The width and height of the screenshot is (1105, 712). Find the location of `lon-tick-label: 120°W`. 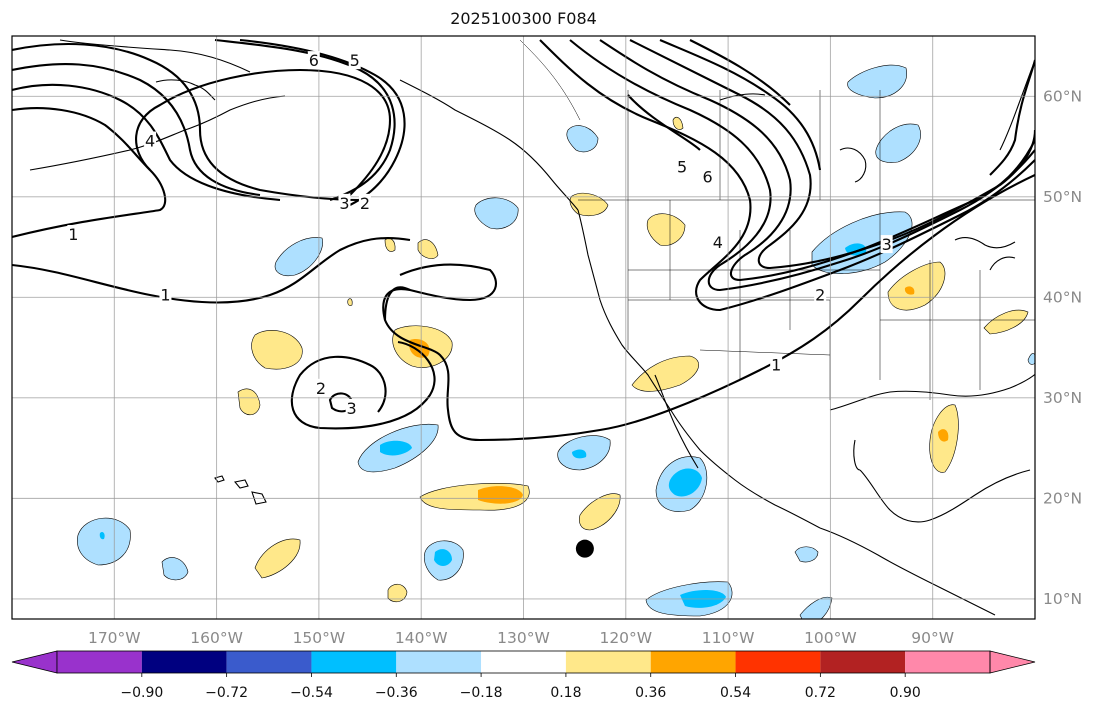

lon-tick-label: 120°W is located at coordinates (625, 638).